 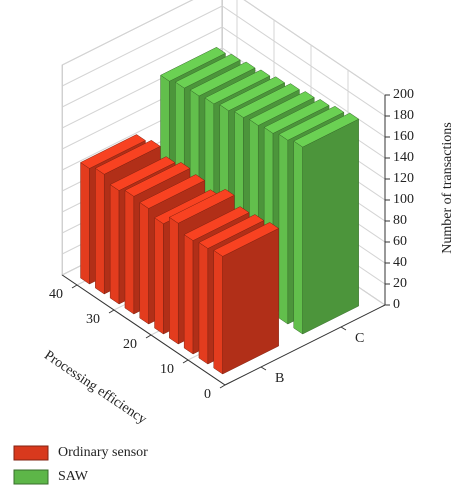 What do you see at coordinates (403, 115) in the screenshot?
I see `z-tick-label: 180` at bounding box center [403, 115].